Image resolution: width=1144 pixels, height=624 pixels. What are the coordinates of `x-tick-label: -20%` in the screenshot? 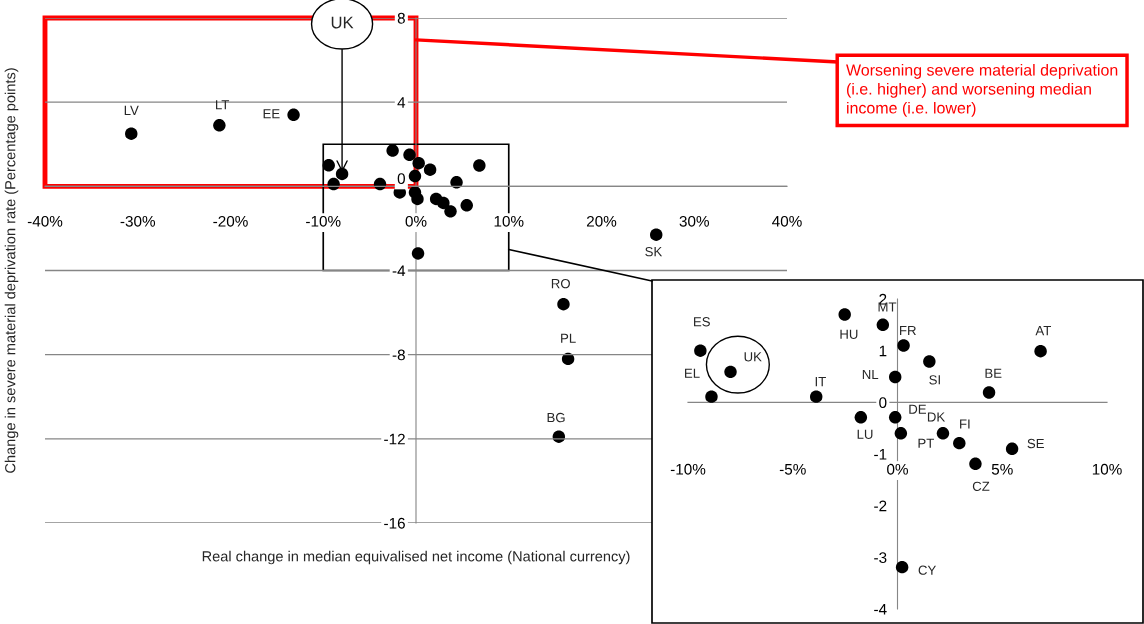 It's located at (230, 221).